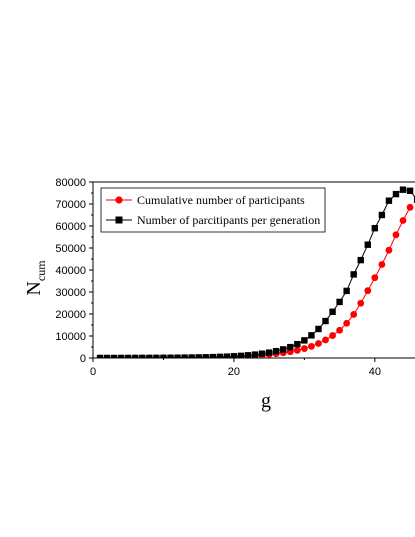  I want to click on y-tick-label: 0, so click(83, 359).